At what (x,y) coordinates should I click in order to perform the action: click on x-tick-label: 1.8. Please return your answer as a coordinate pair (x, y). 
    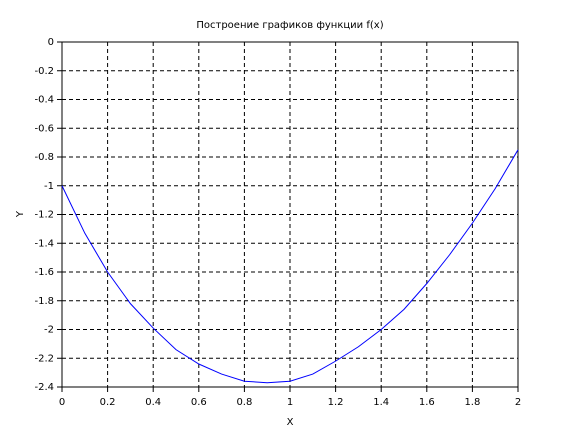
    Looking at the image, I should click on (472, 402).